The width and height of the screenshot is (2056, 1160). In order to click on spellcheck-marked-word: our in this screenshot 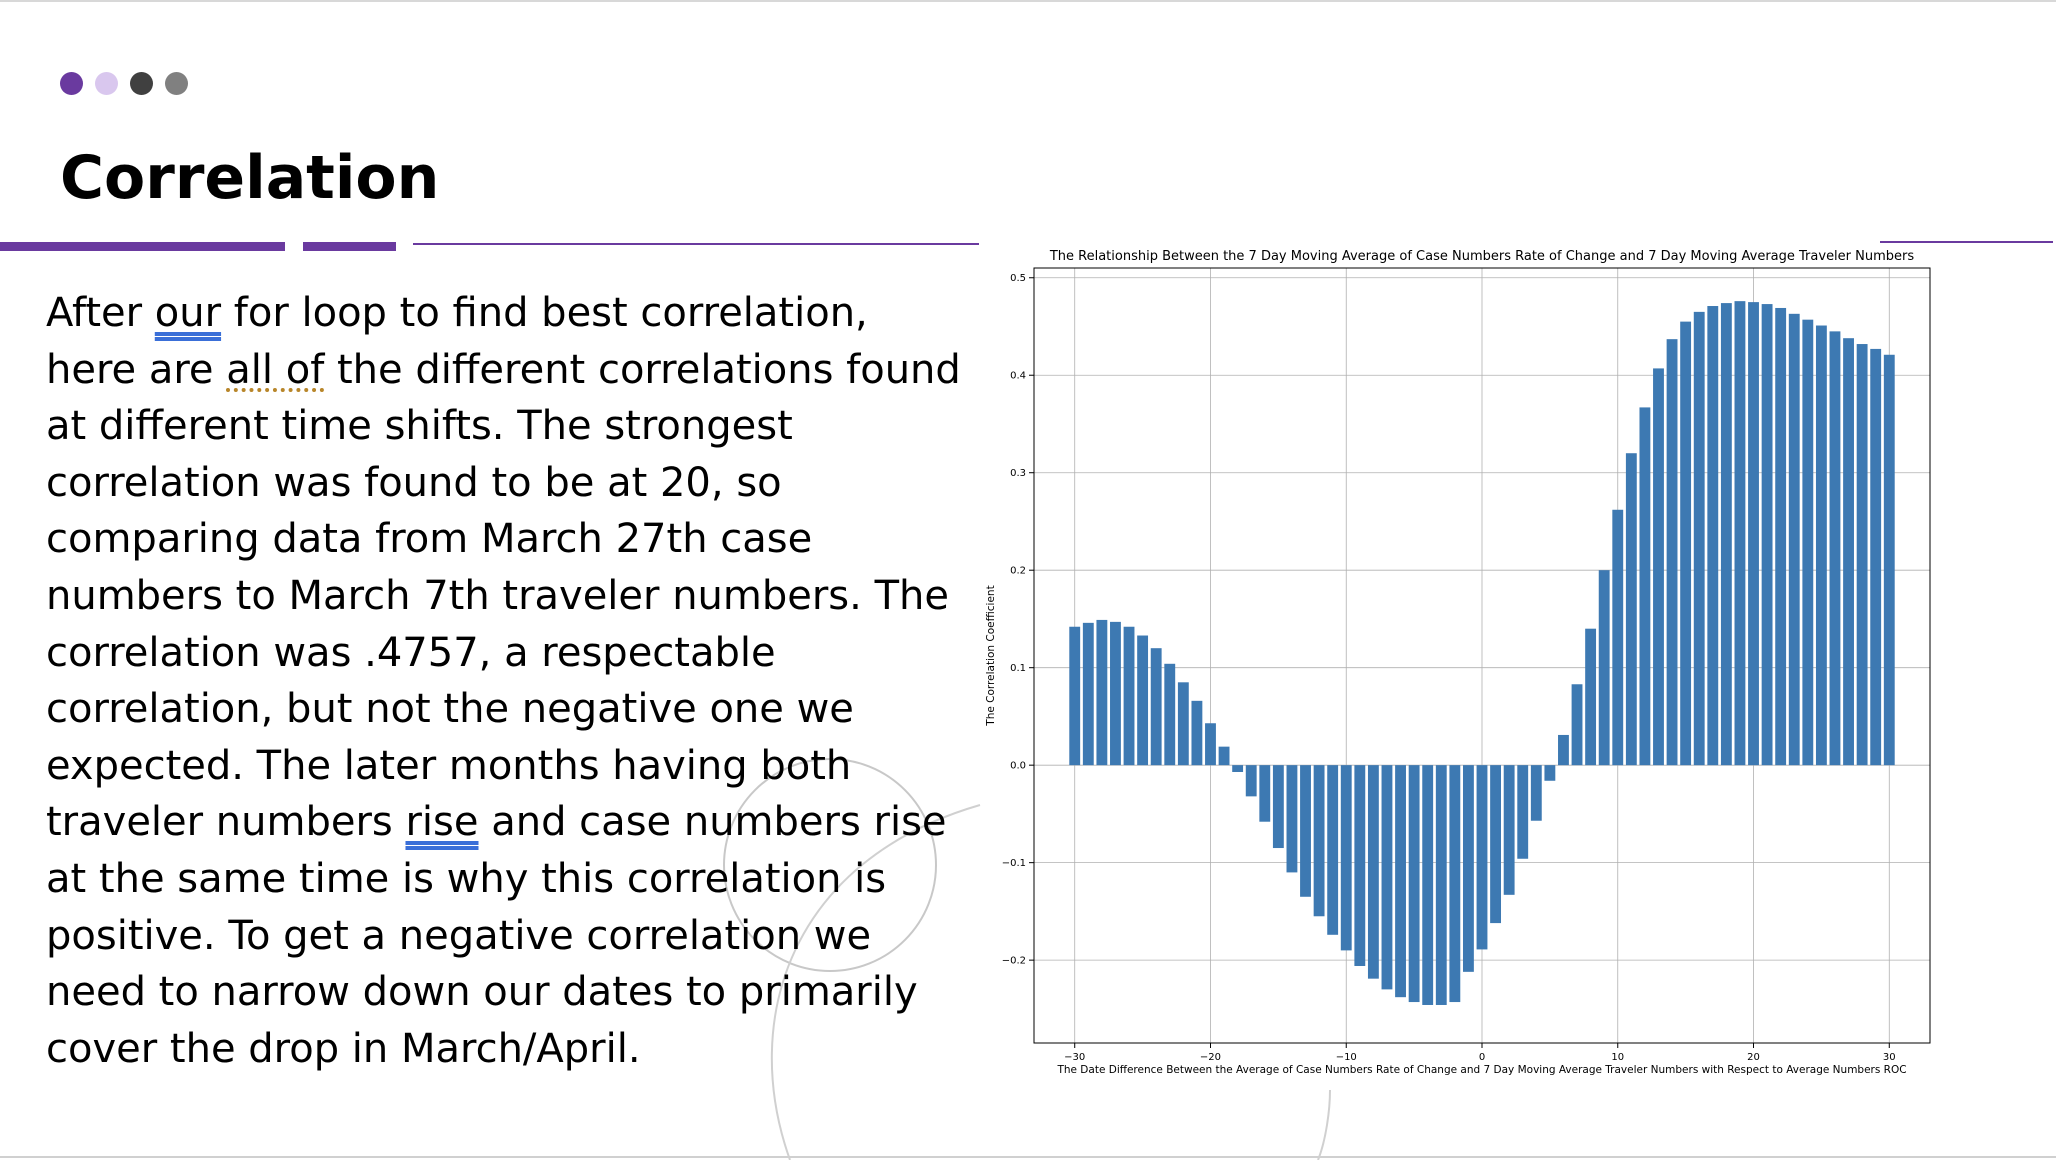, I will do `click(188, 313)`.